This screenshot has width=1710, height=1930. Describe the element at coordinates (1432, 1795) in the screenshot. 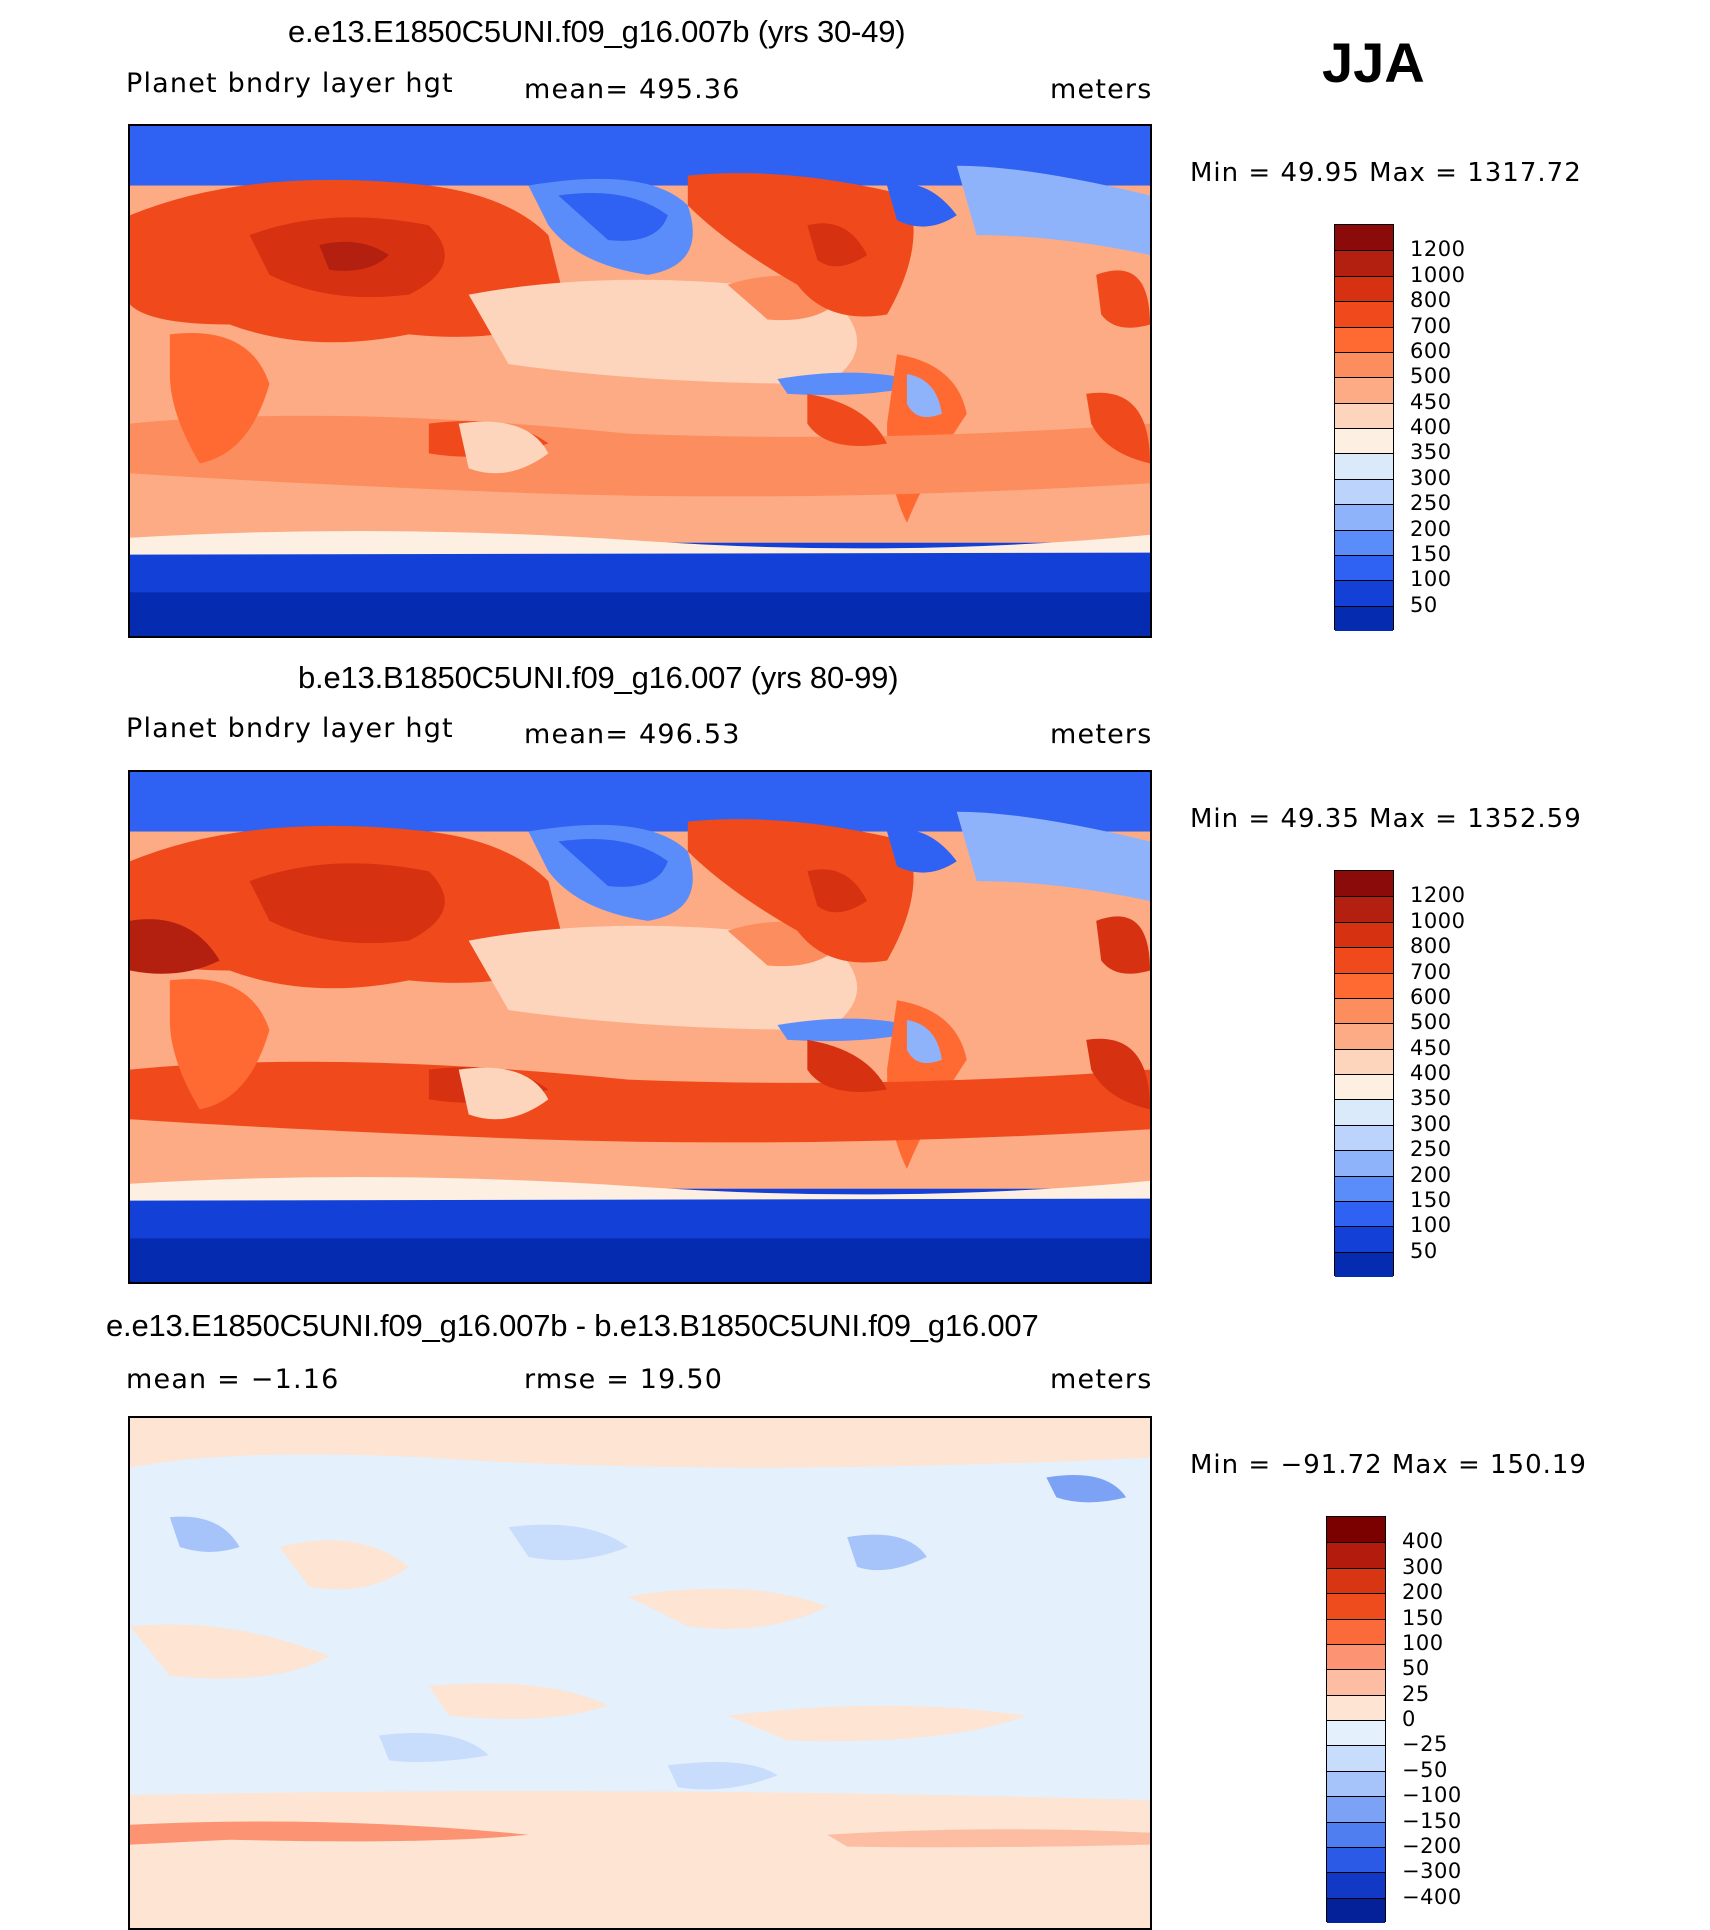

I see `colorbar-tick-label: −100` at that location.